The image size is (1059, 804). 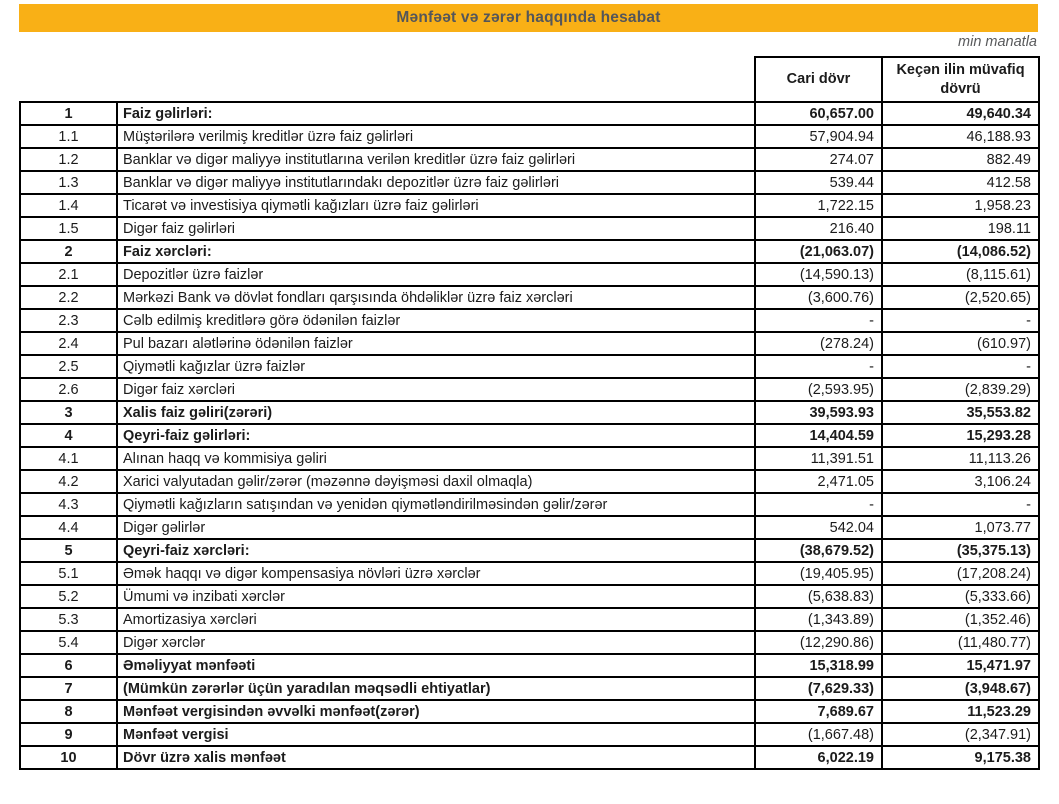 What do you see at coordinates (818, 136) in the screenshot?
I see `row-current-value: 57,904.94` at bounding box center [818, 136].